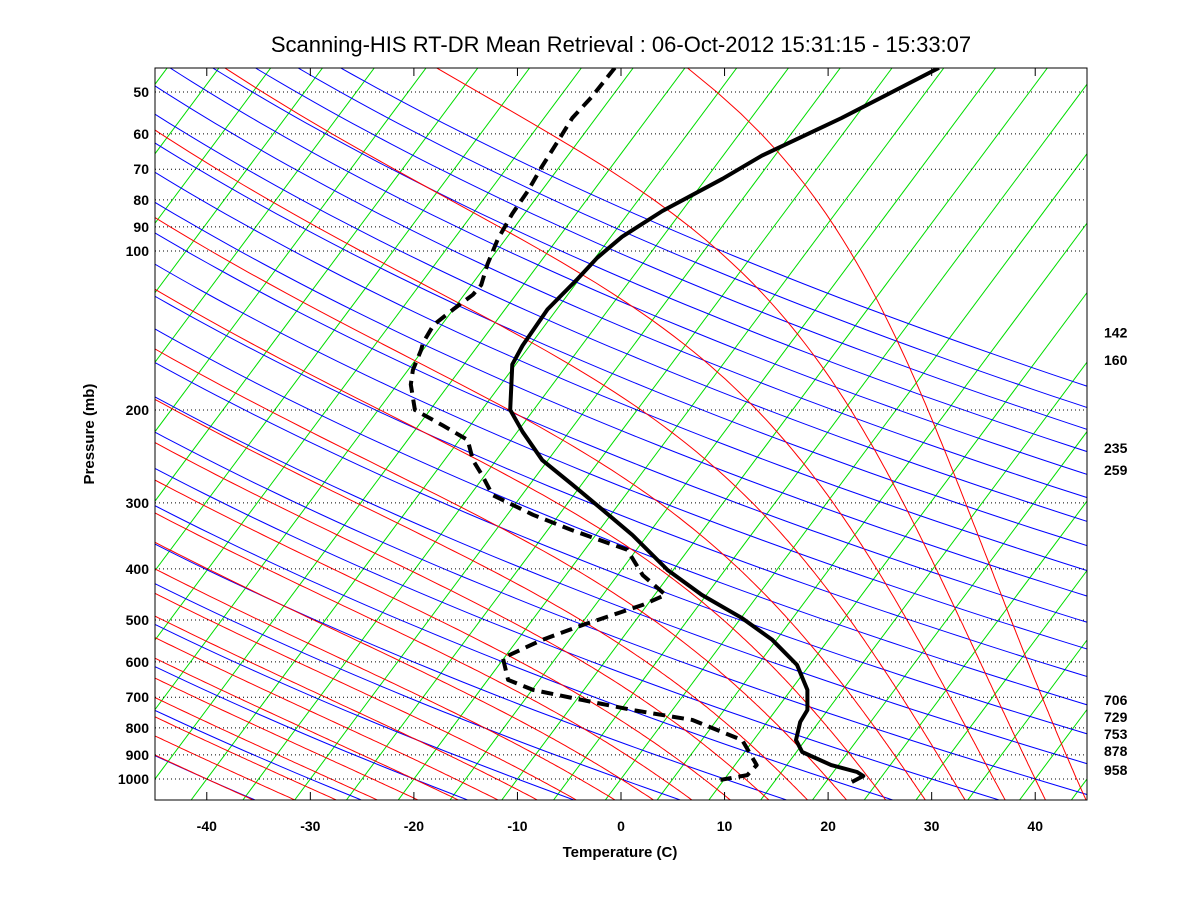 The image size is (1200, 900). What do you see at coordinates (1116, 470) in the screenshot?
I see `right-level-label: 259` at bounding box center [1116, 470].